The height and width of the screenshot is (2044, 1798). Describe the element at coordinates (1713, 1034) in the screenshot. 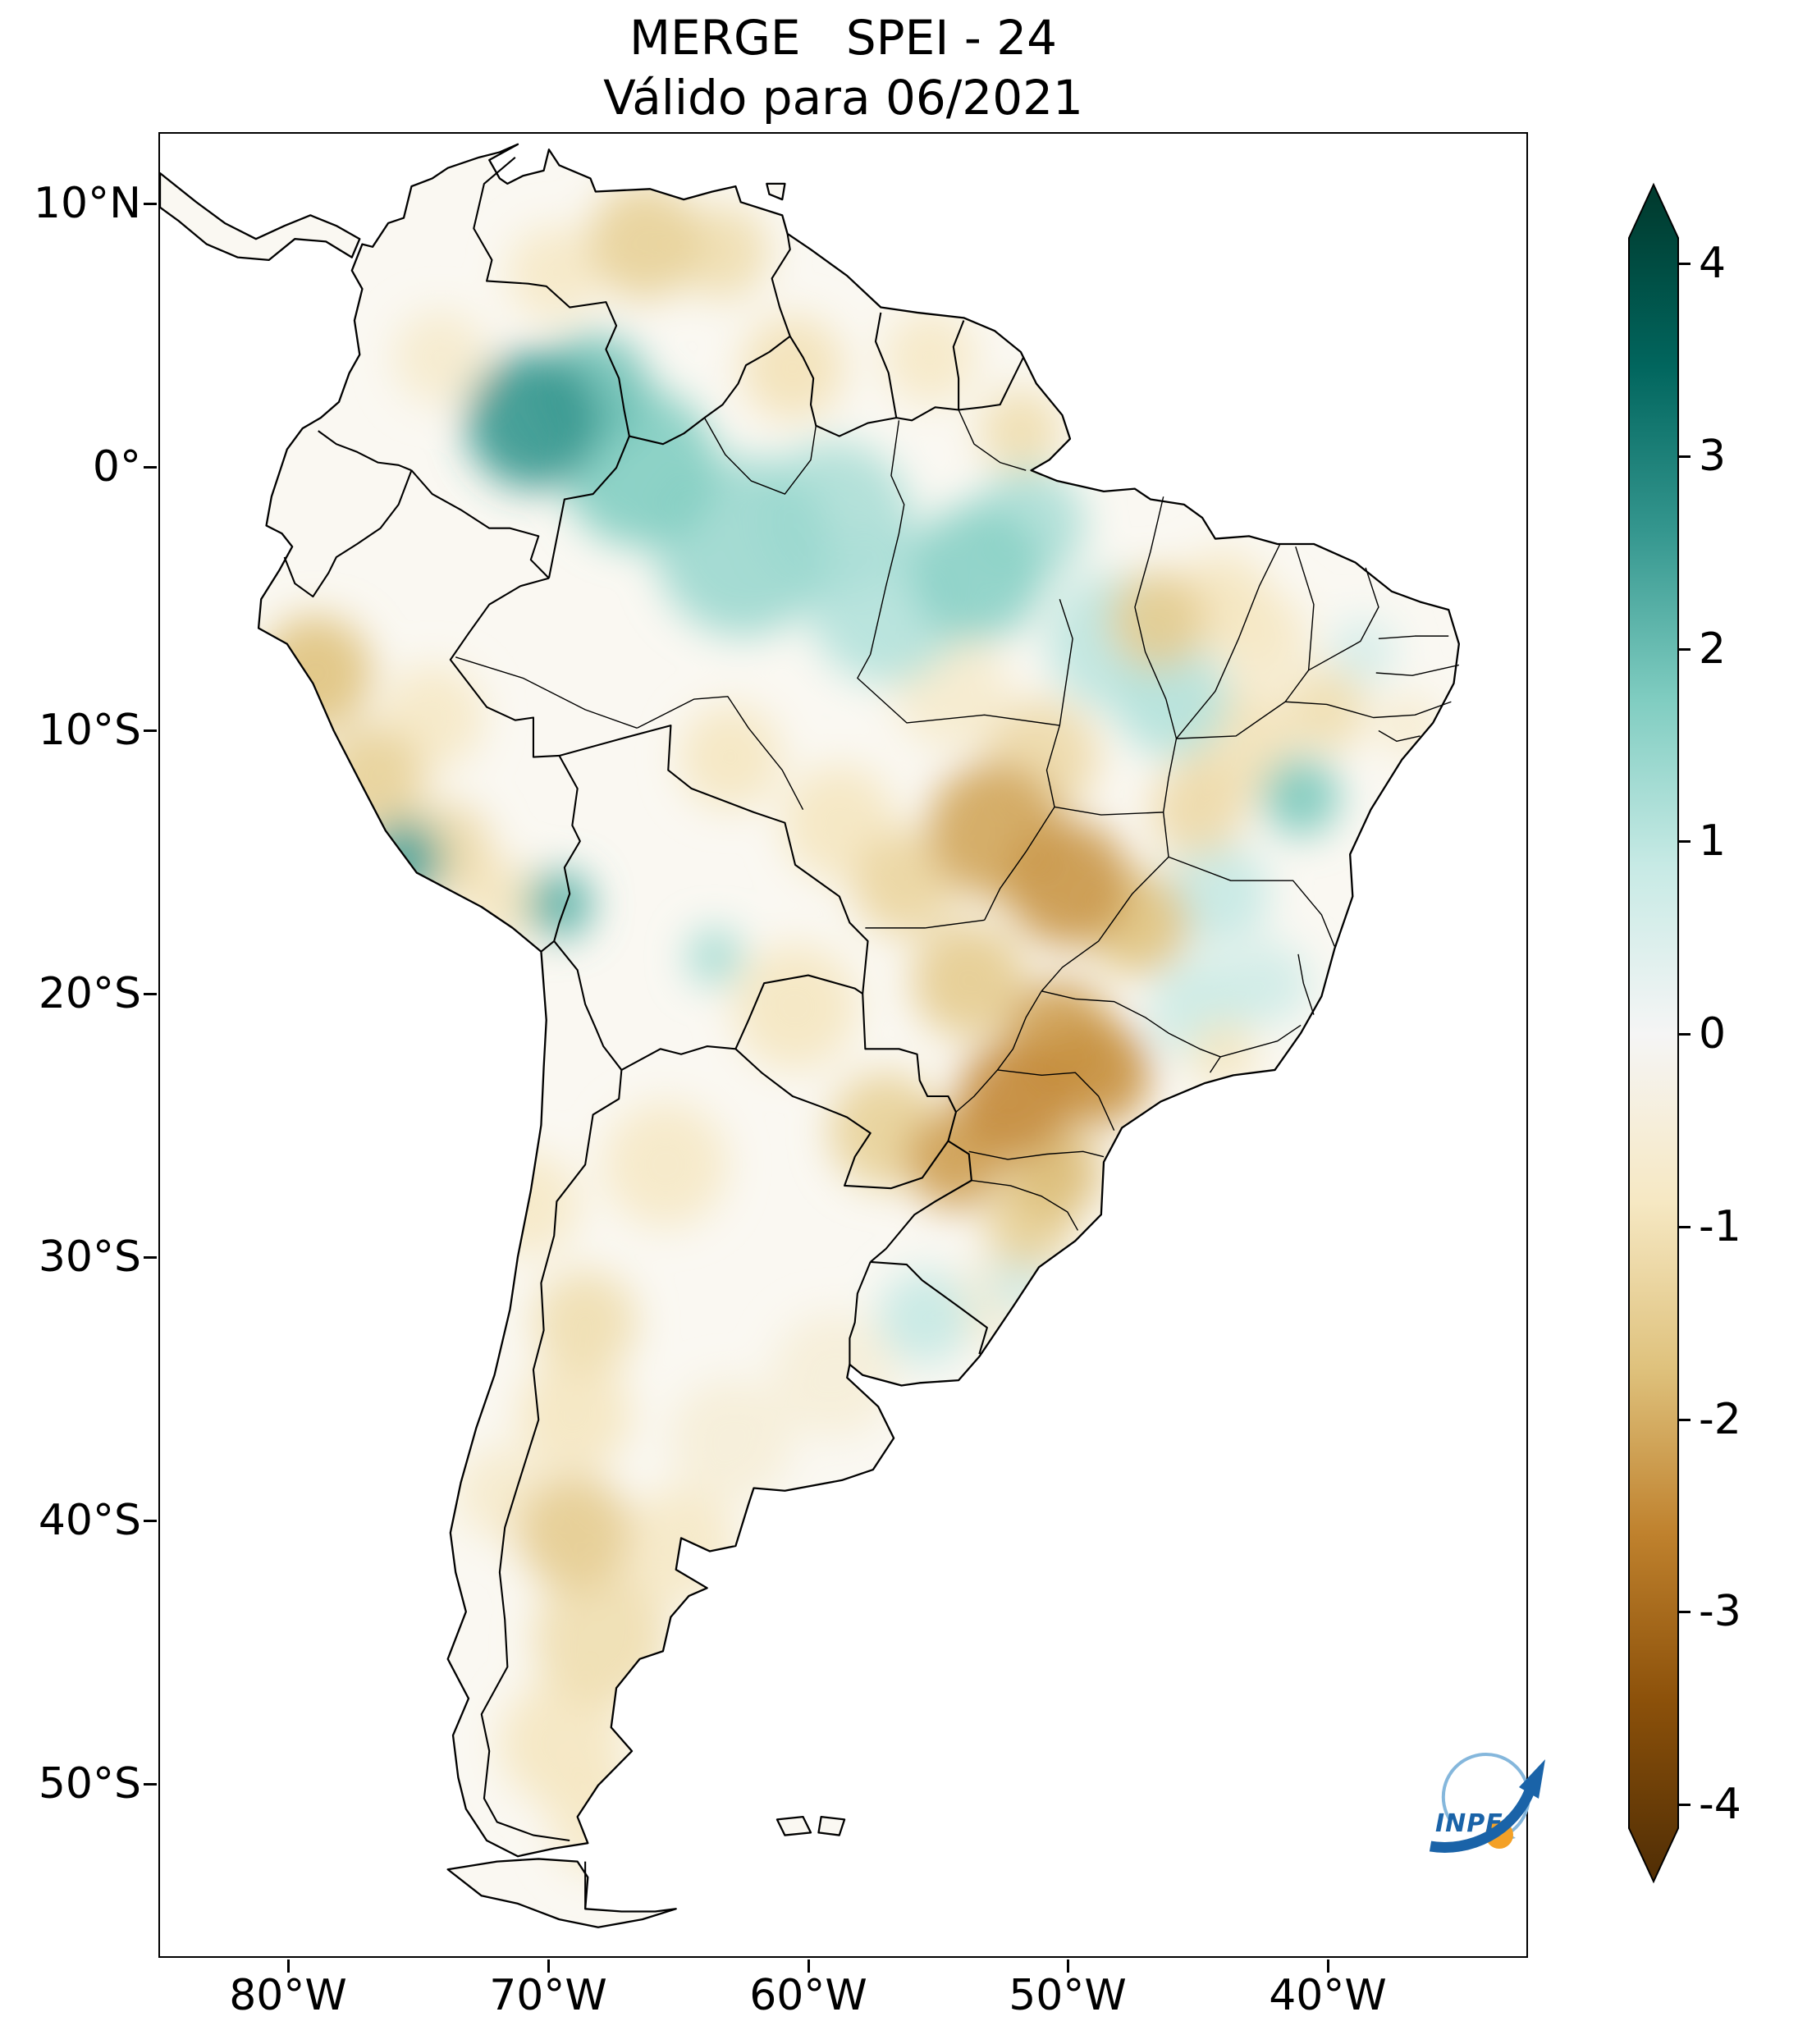

I see `colorbar-tick-label: 0` at that location.